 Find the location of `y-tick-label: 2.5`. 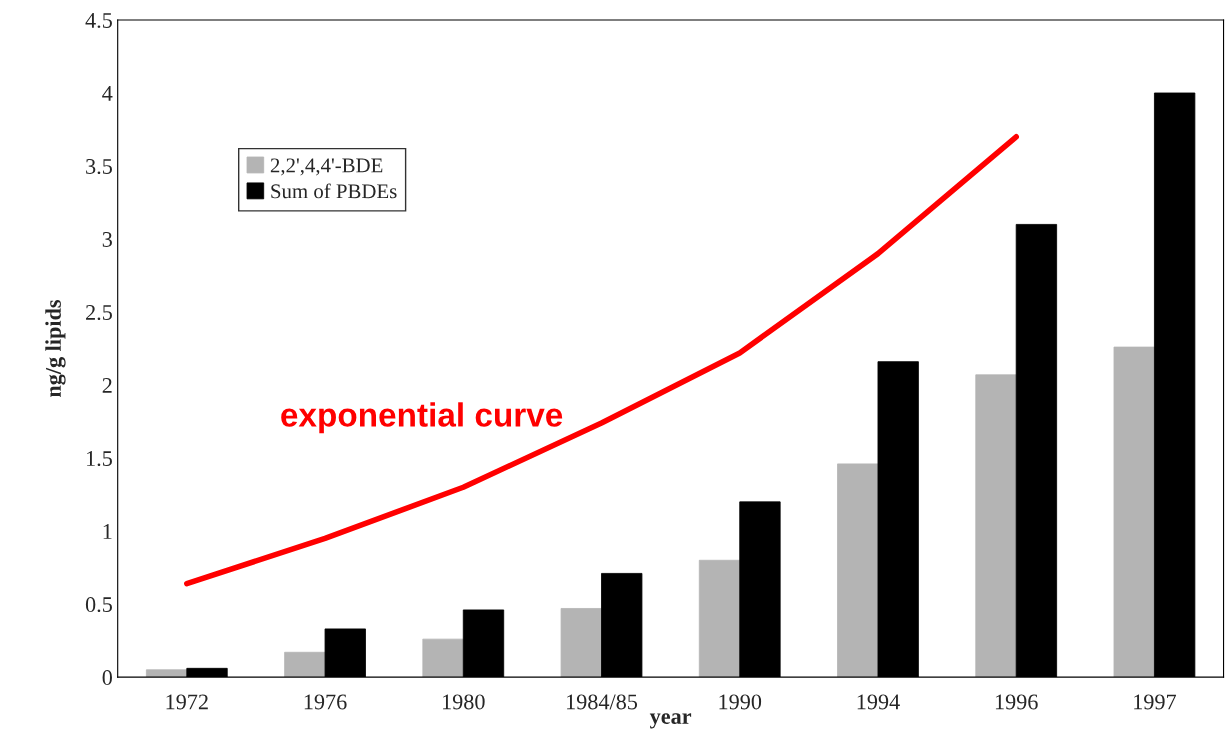

y-tick-label: 2.5 is located at coordinates (99, 313).